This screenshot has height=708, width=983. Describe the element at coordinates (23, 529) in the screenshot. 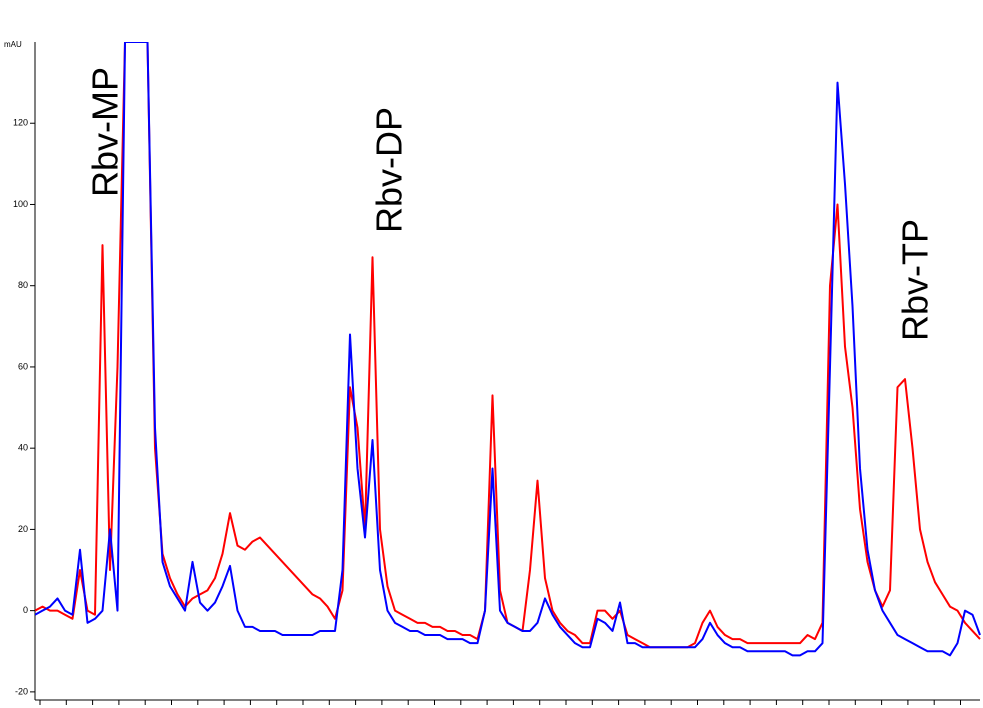

I see `y-tick-label: 20` at that location.